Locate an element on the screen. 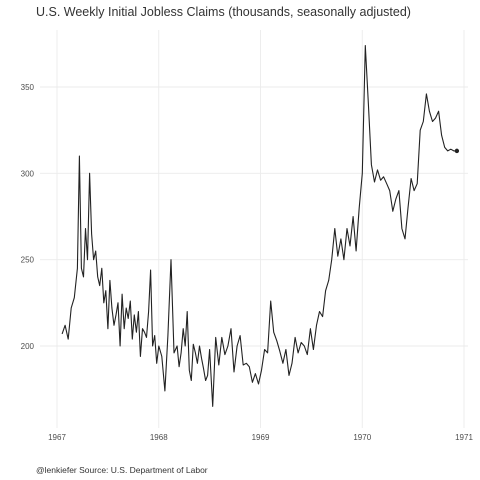 This screenshot has width=480, height=480. x-tick-label-1969: 1969 is located at coordinates (261, 437).